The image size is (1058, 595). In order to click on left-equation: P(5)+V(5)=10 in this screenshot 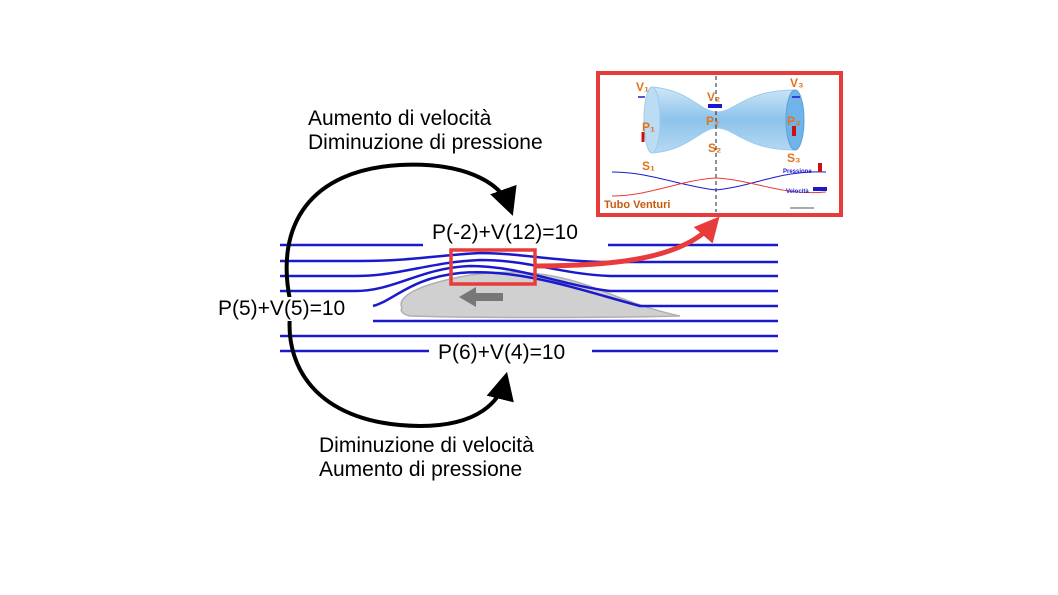, I will do `click(282, 309)`.